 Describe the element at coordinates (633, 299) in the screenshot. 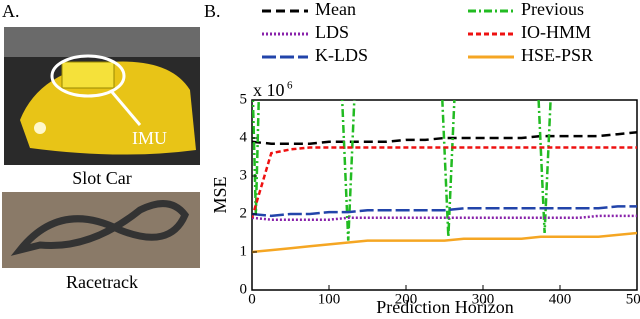

I see `x-tick-label: 500` at that location.